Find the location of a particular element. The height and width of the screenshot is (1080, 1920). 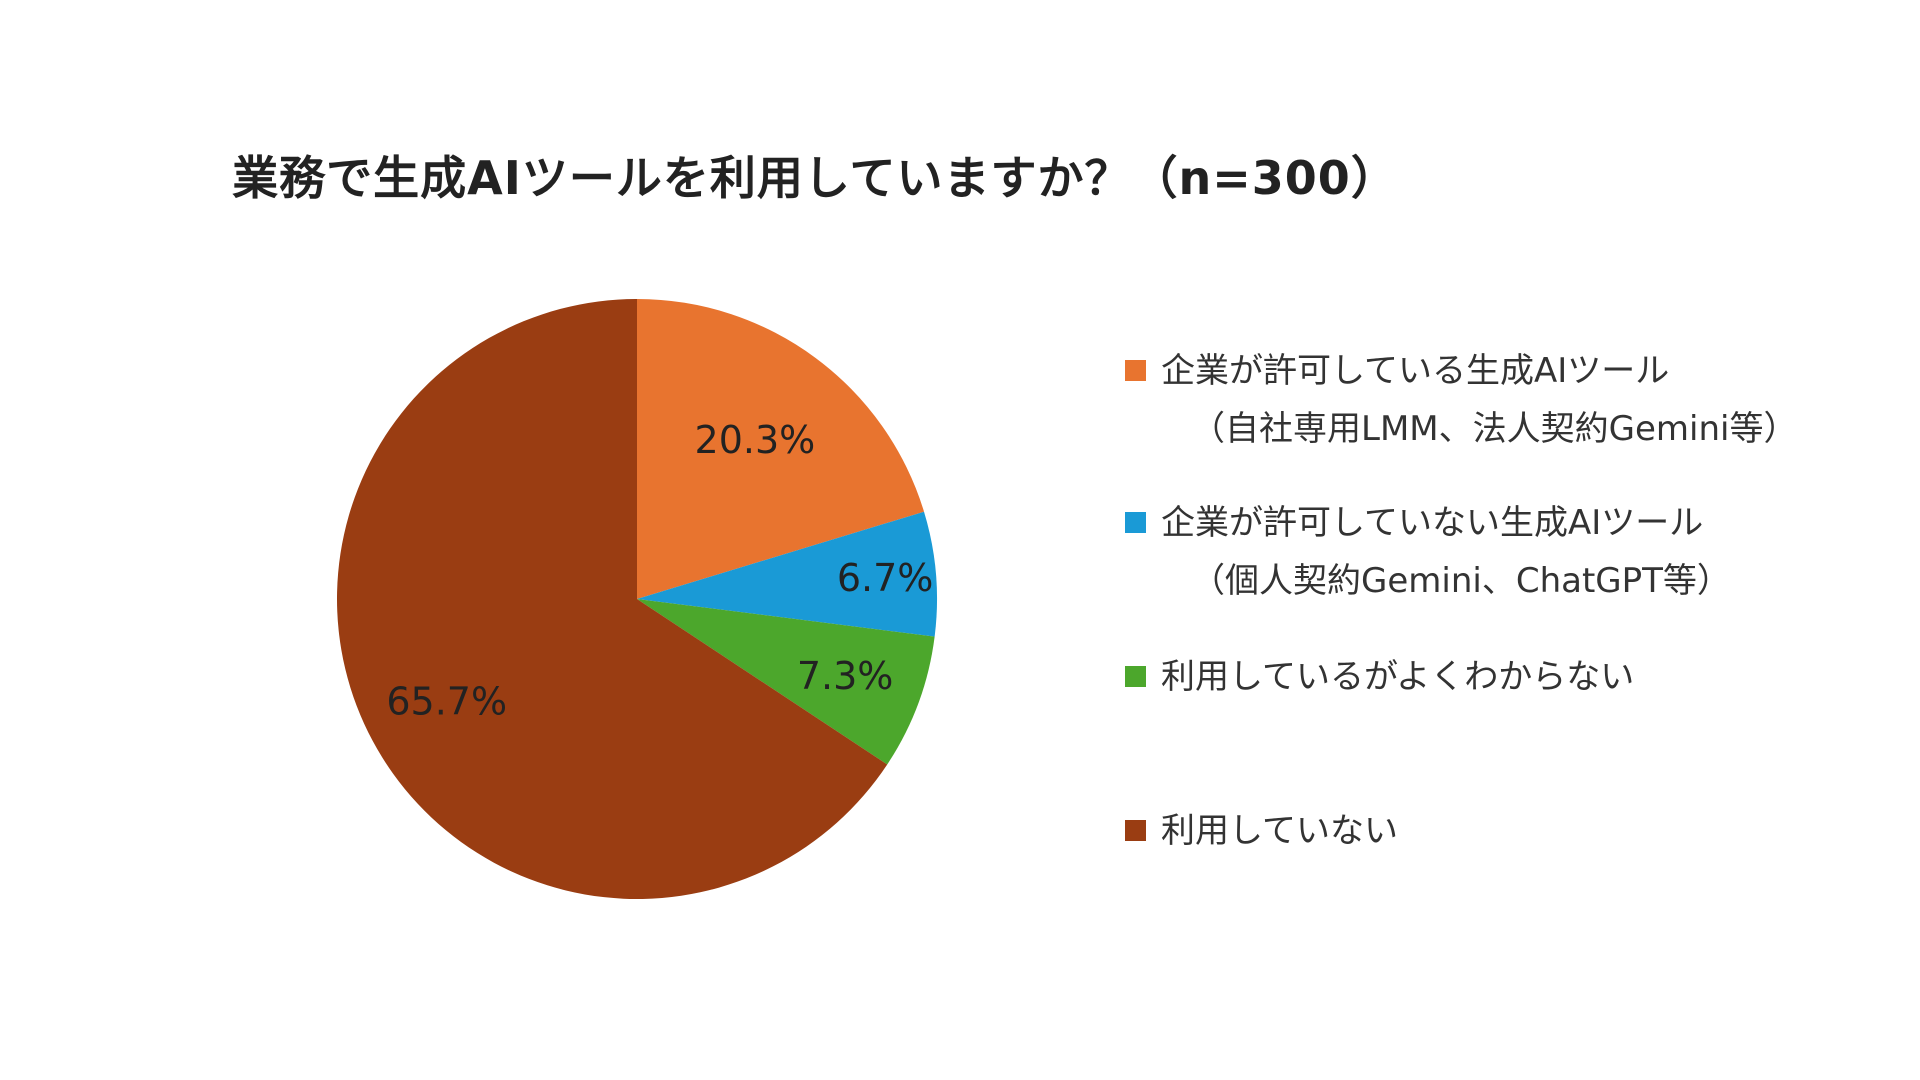

legend-sublabel: （自社専用LMM、法人契約Gemini等） is located at coordinates (1494, 429).